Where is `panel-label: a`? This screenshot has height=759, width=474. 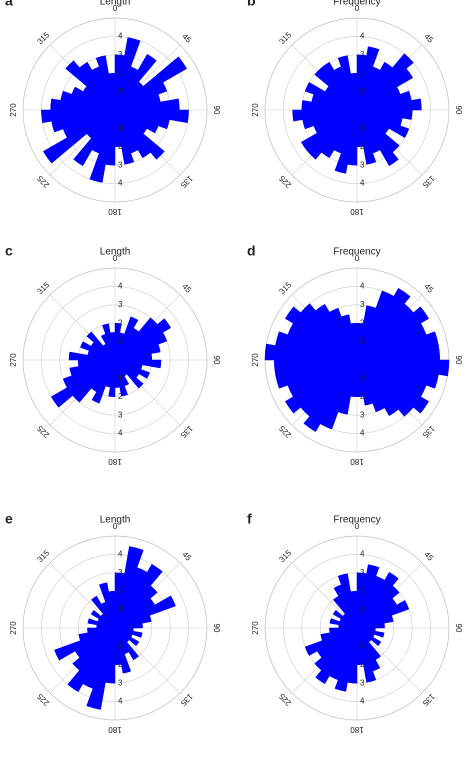 panel-label: a is located at coordinates (9, 4).